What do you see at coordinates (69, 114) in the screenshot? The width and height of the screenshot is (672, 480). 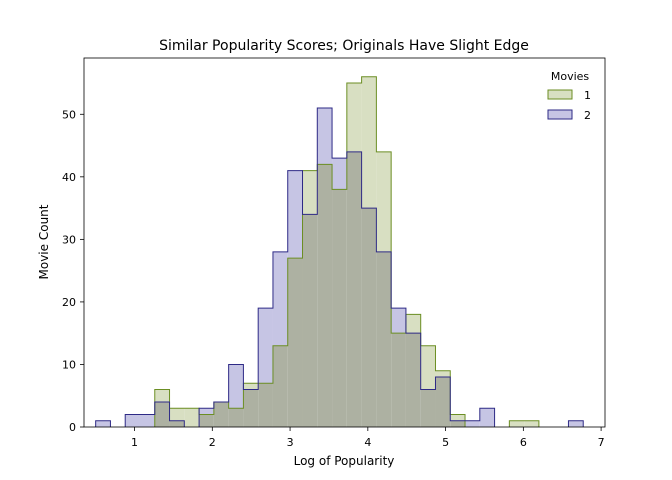 I see `y-tick-label: 50` at bounding box center [69, 114].